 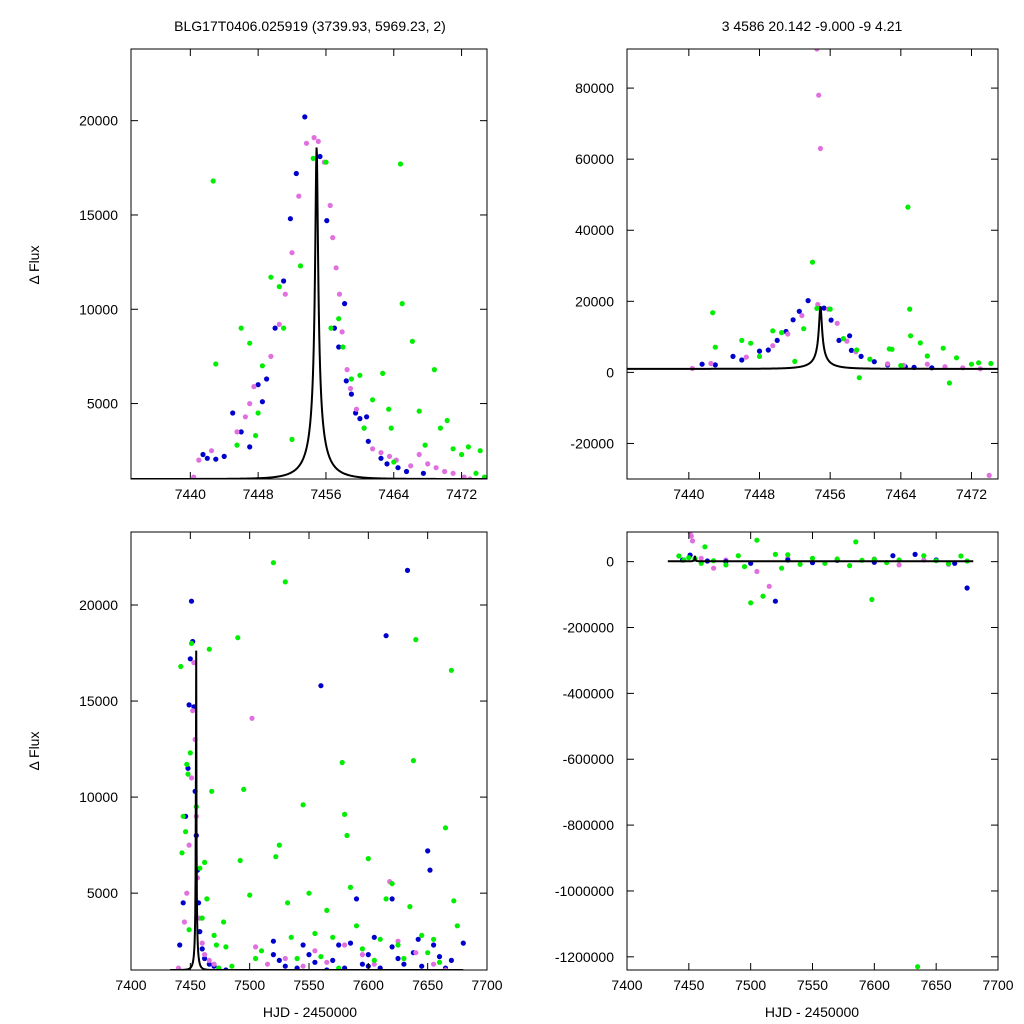 What do you see at coordinates (936, 985) in the screenshot?
I see `x-tick-label-bottom-right: 7650` at bounding box center [936, 985].